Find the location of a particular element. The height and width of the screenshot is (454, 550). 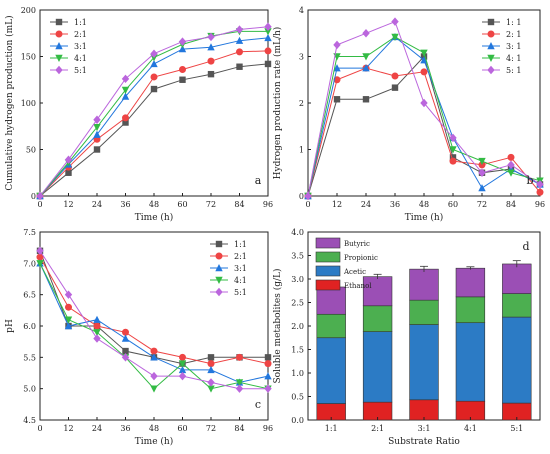

x-tick-label: 36 is located at coordinates (125, 428).